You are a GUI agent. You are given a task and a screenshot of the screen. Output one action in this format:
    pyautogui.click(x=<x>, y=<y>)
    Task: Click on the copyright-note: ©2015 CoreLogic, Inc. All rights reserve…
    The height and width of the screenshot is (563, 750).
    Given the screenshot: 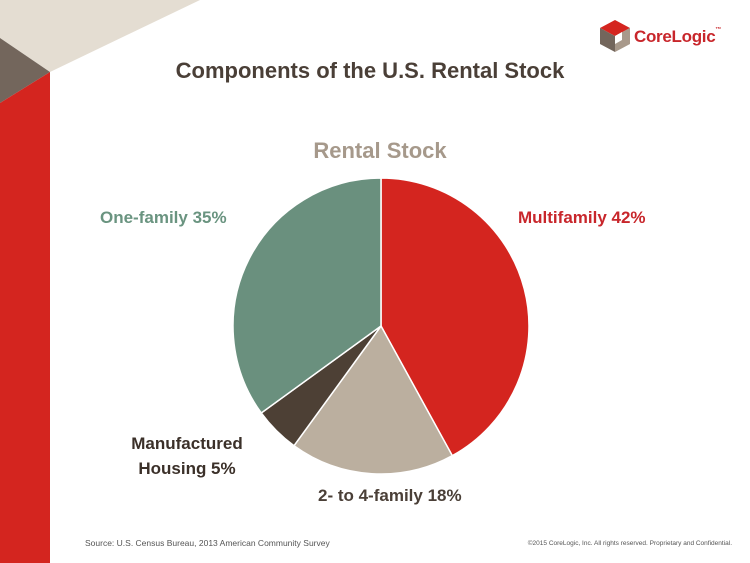 What is the action you would take?
    pyautogui.click(x=629, y=543)
    